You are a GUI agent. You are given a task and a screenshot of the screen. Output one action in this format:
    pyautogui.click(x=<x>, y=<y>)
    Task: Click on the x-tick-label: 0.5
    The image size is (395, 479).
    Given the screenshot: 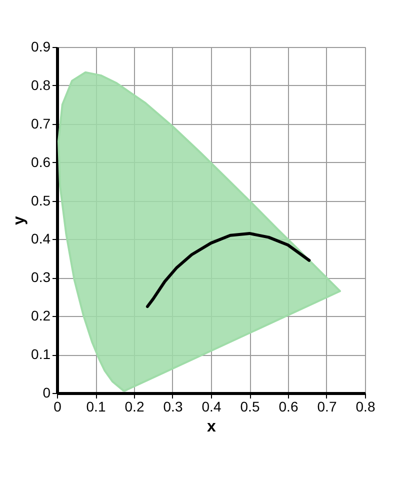 What is the action you would take?
    pyautogui.click(x=250, y=406)
    